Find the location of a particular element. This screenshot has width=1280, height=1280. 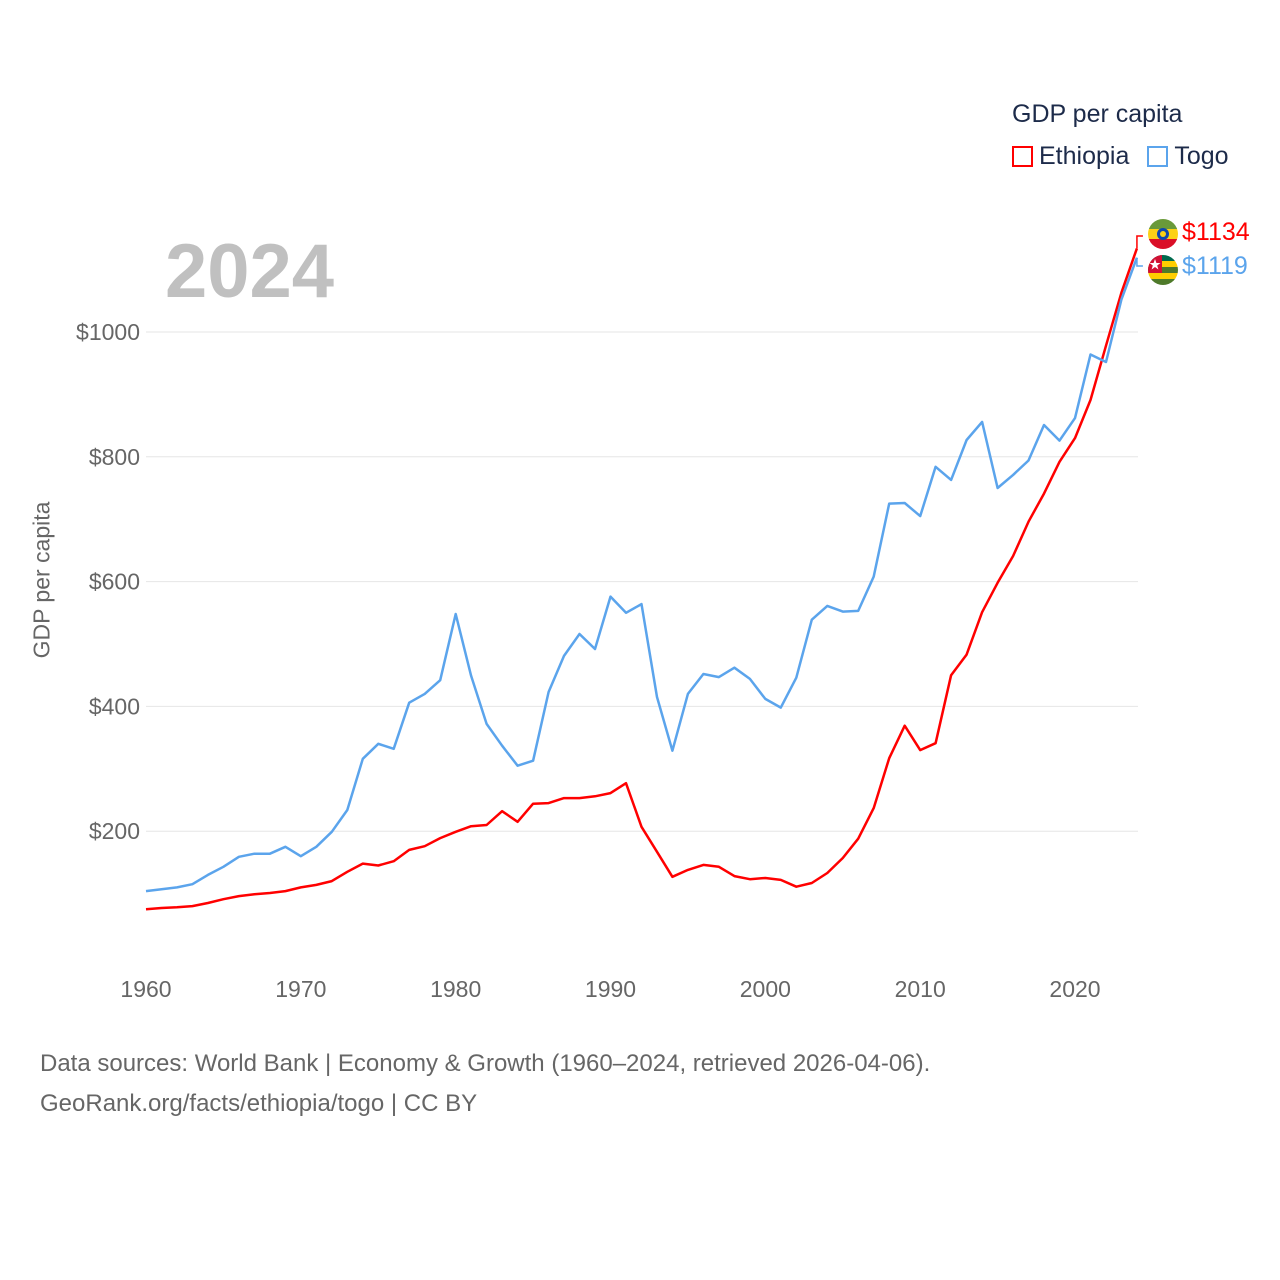

x-tick-label: 1990 is located at coordinates (610, 989).